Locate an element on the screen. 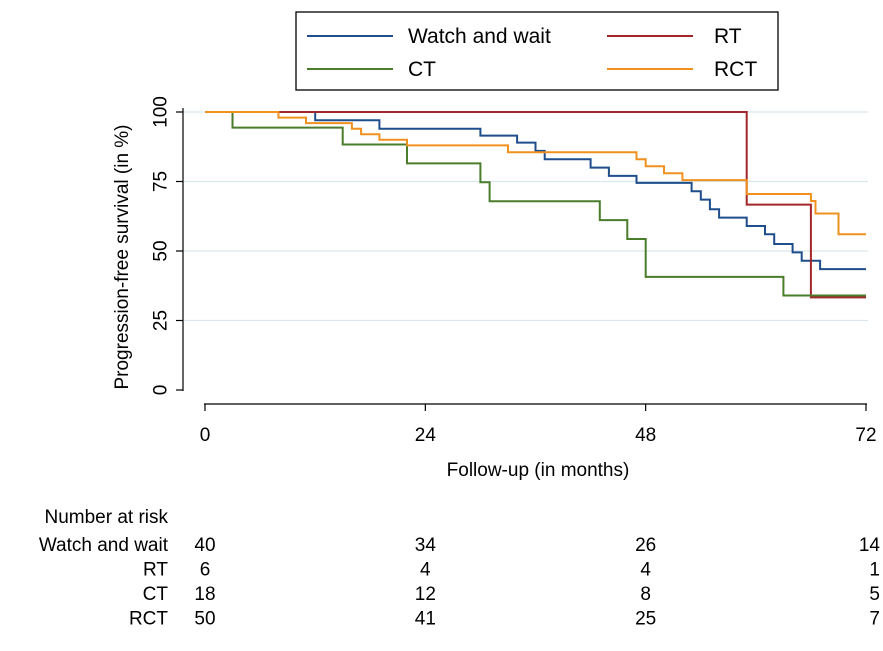 The height and width of the screenshot is (651, 883). risk-value-watch-and-wait-0: 40 is located at coordinates (204, 545).